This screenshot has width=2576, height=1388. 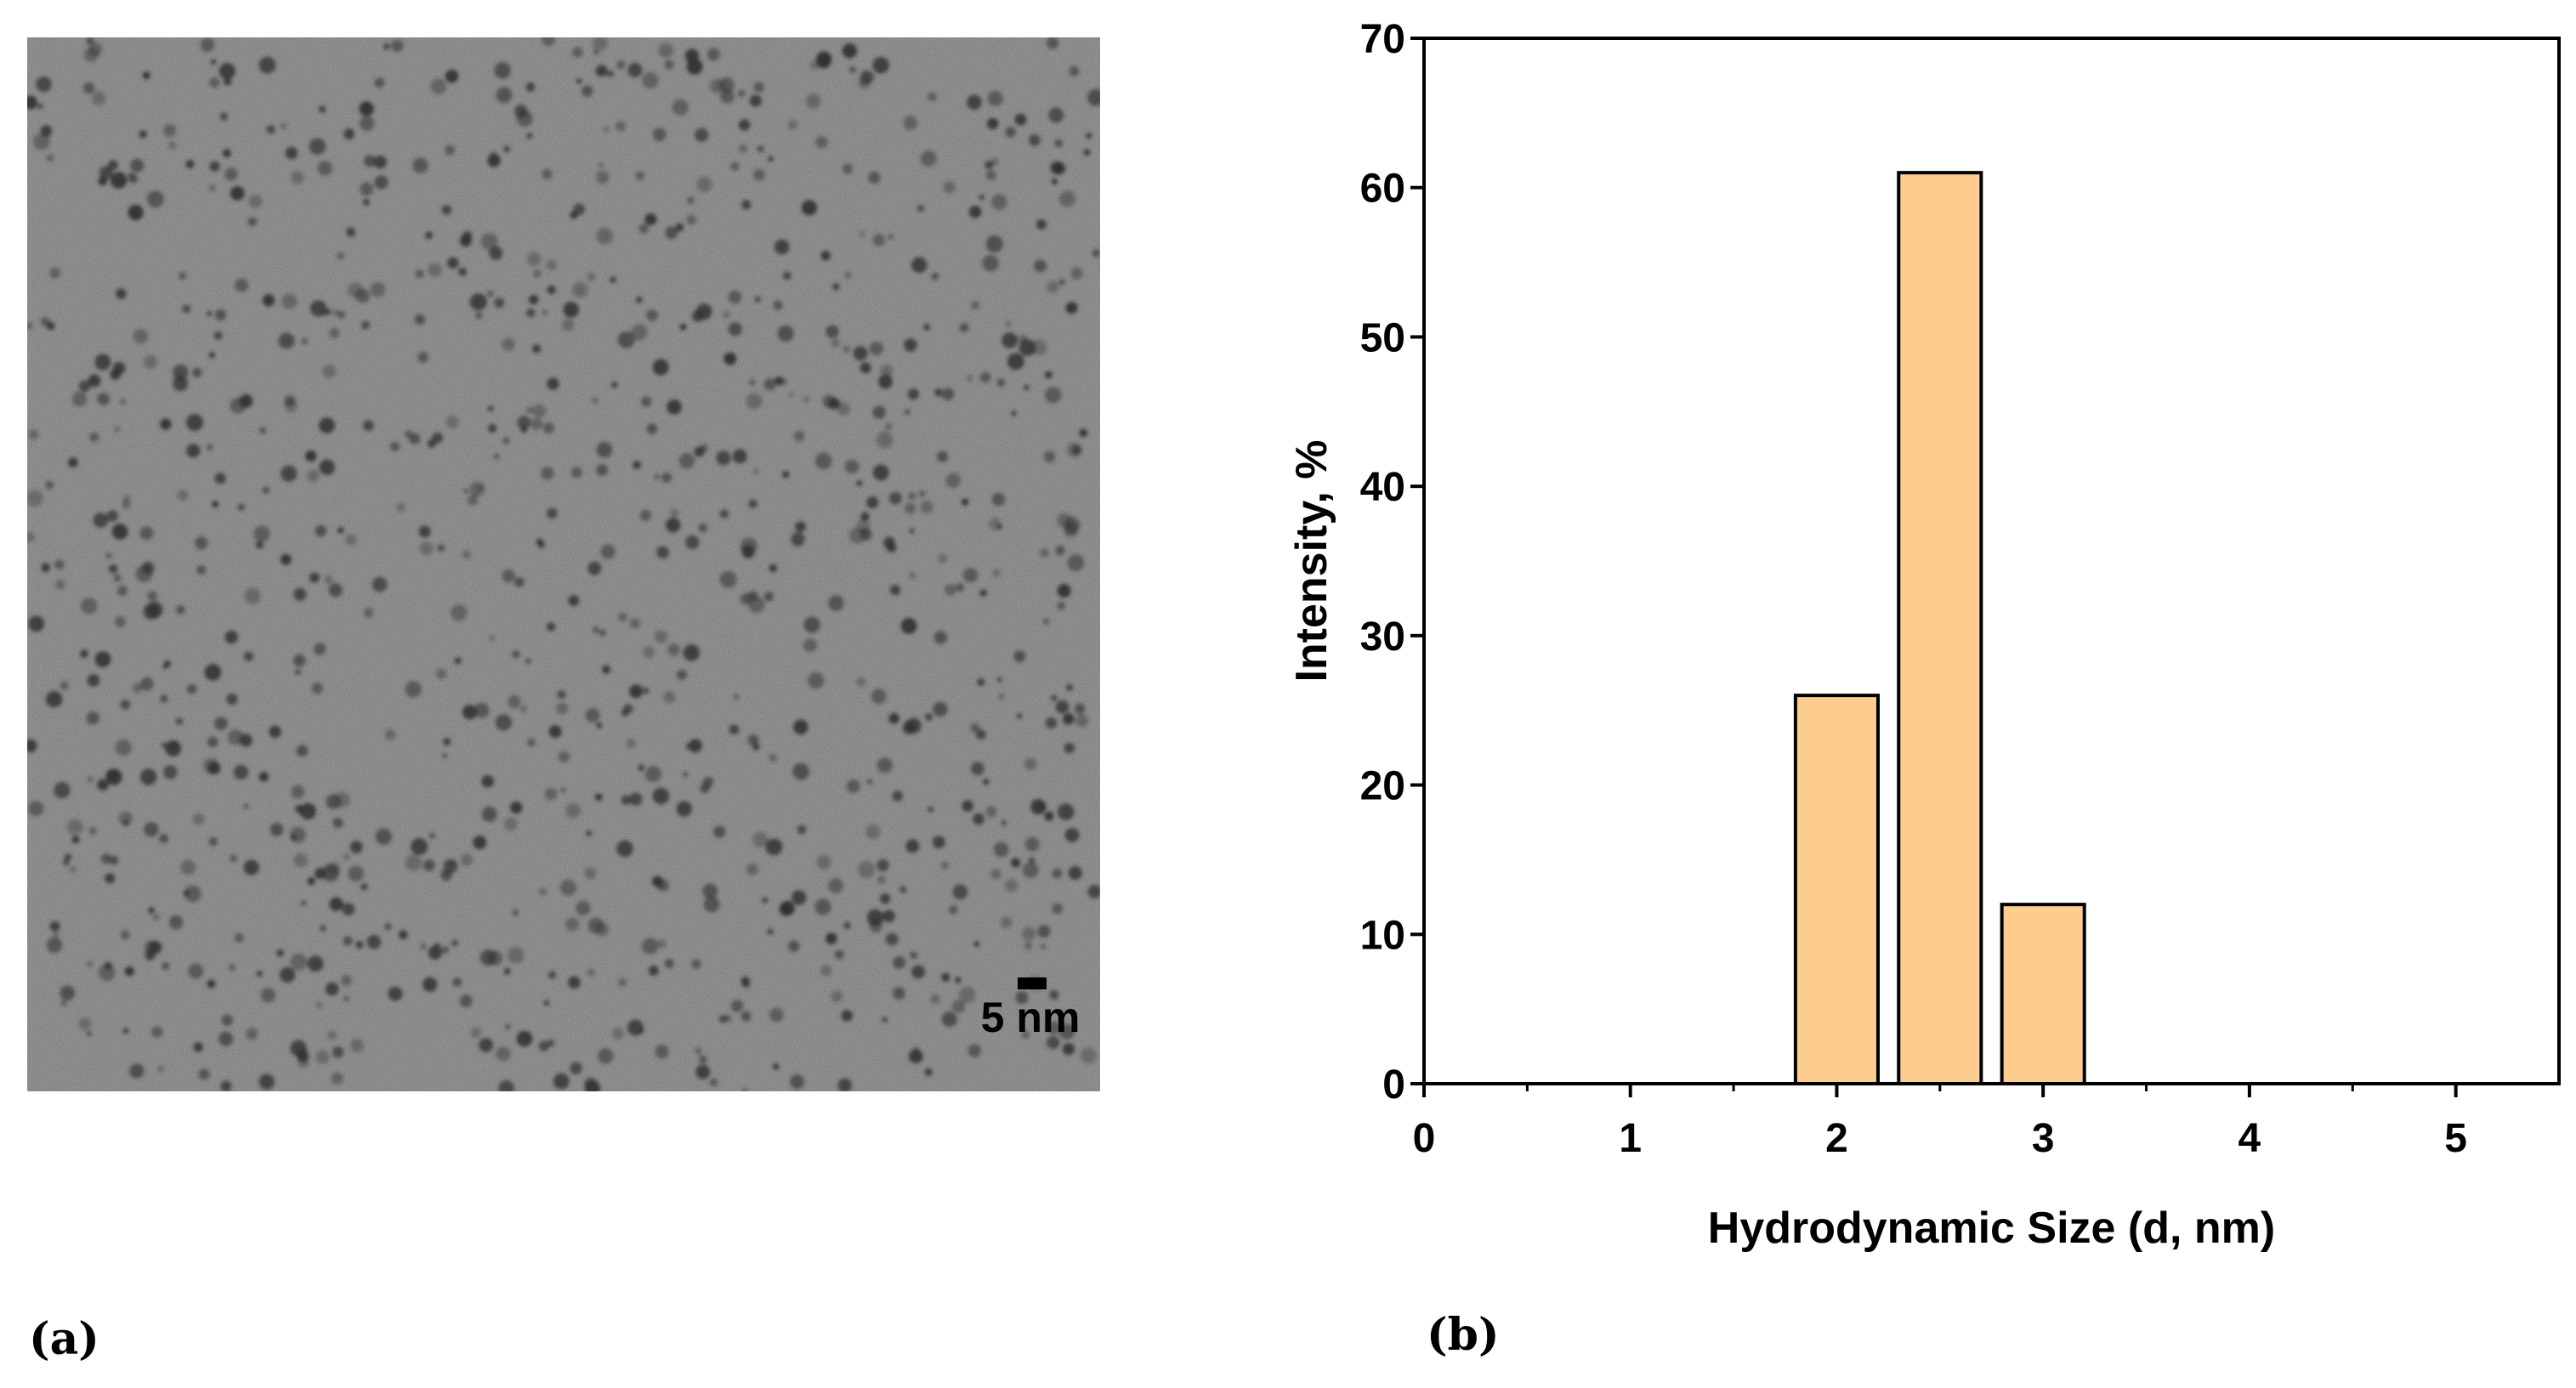 I want to click on x-tick-label: 1, so click(x=1631, y=1138).